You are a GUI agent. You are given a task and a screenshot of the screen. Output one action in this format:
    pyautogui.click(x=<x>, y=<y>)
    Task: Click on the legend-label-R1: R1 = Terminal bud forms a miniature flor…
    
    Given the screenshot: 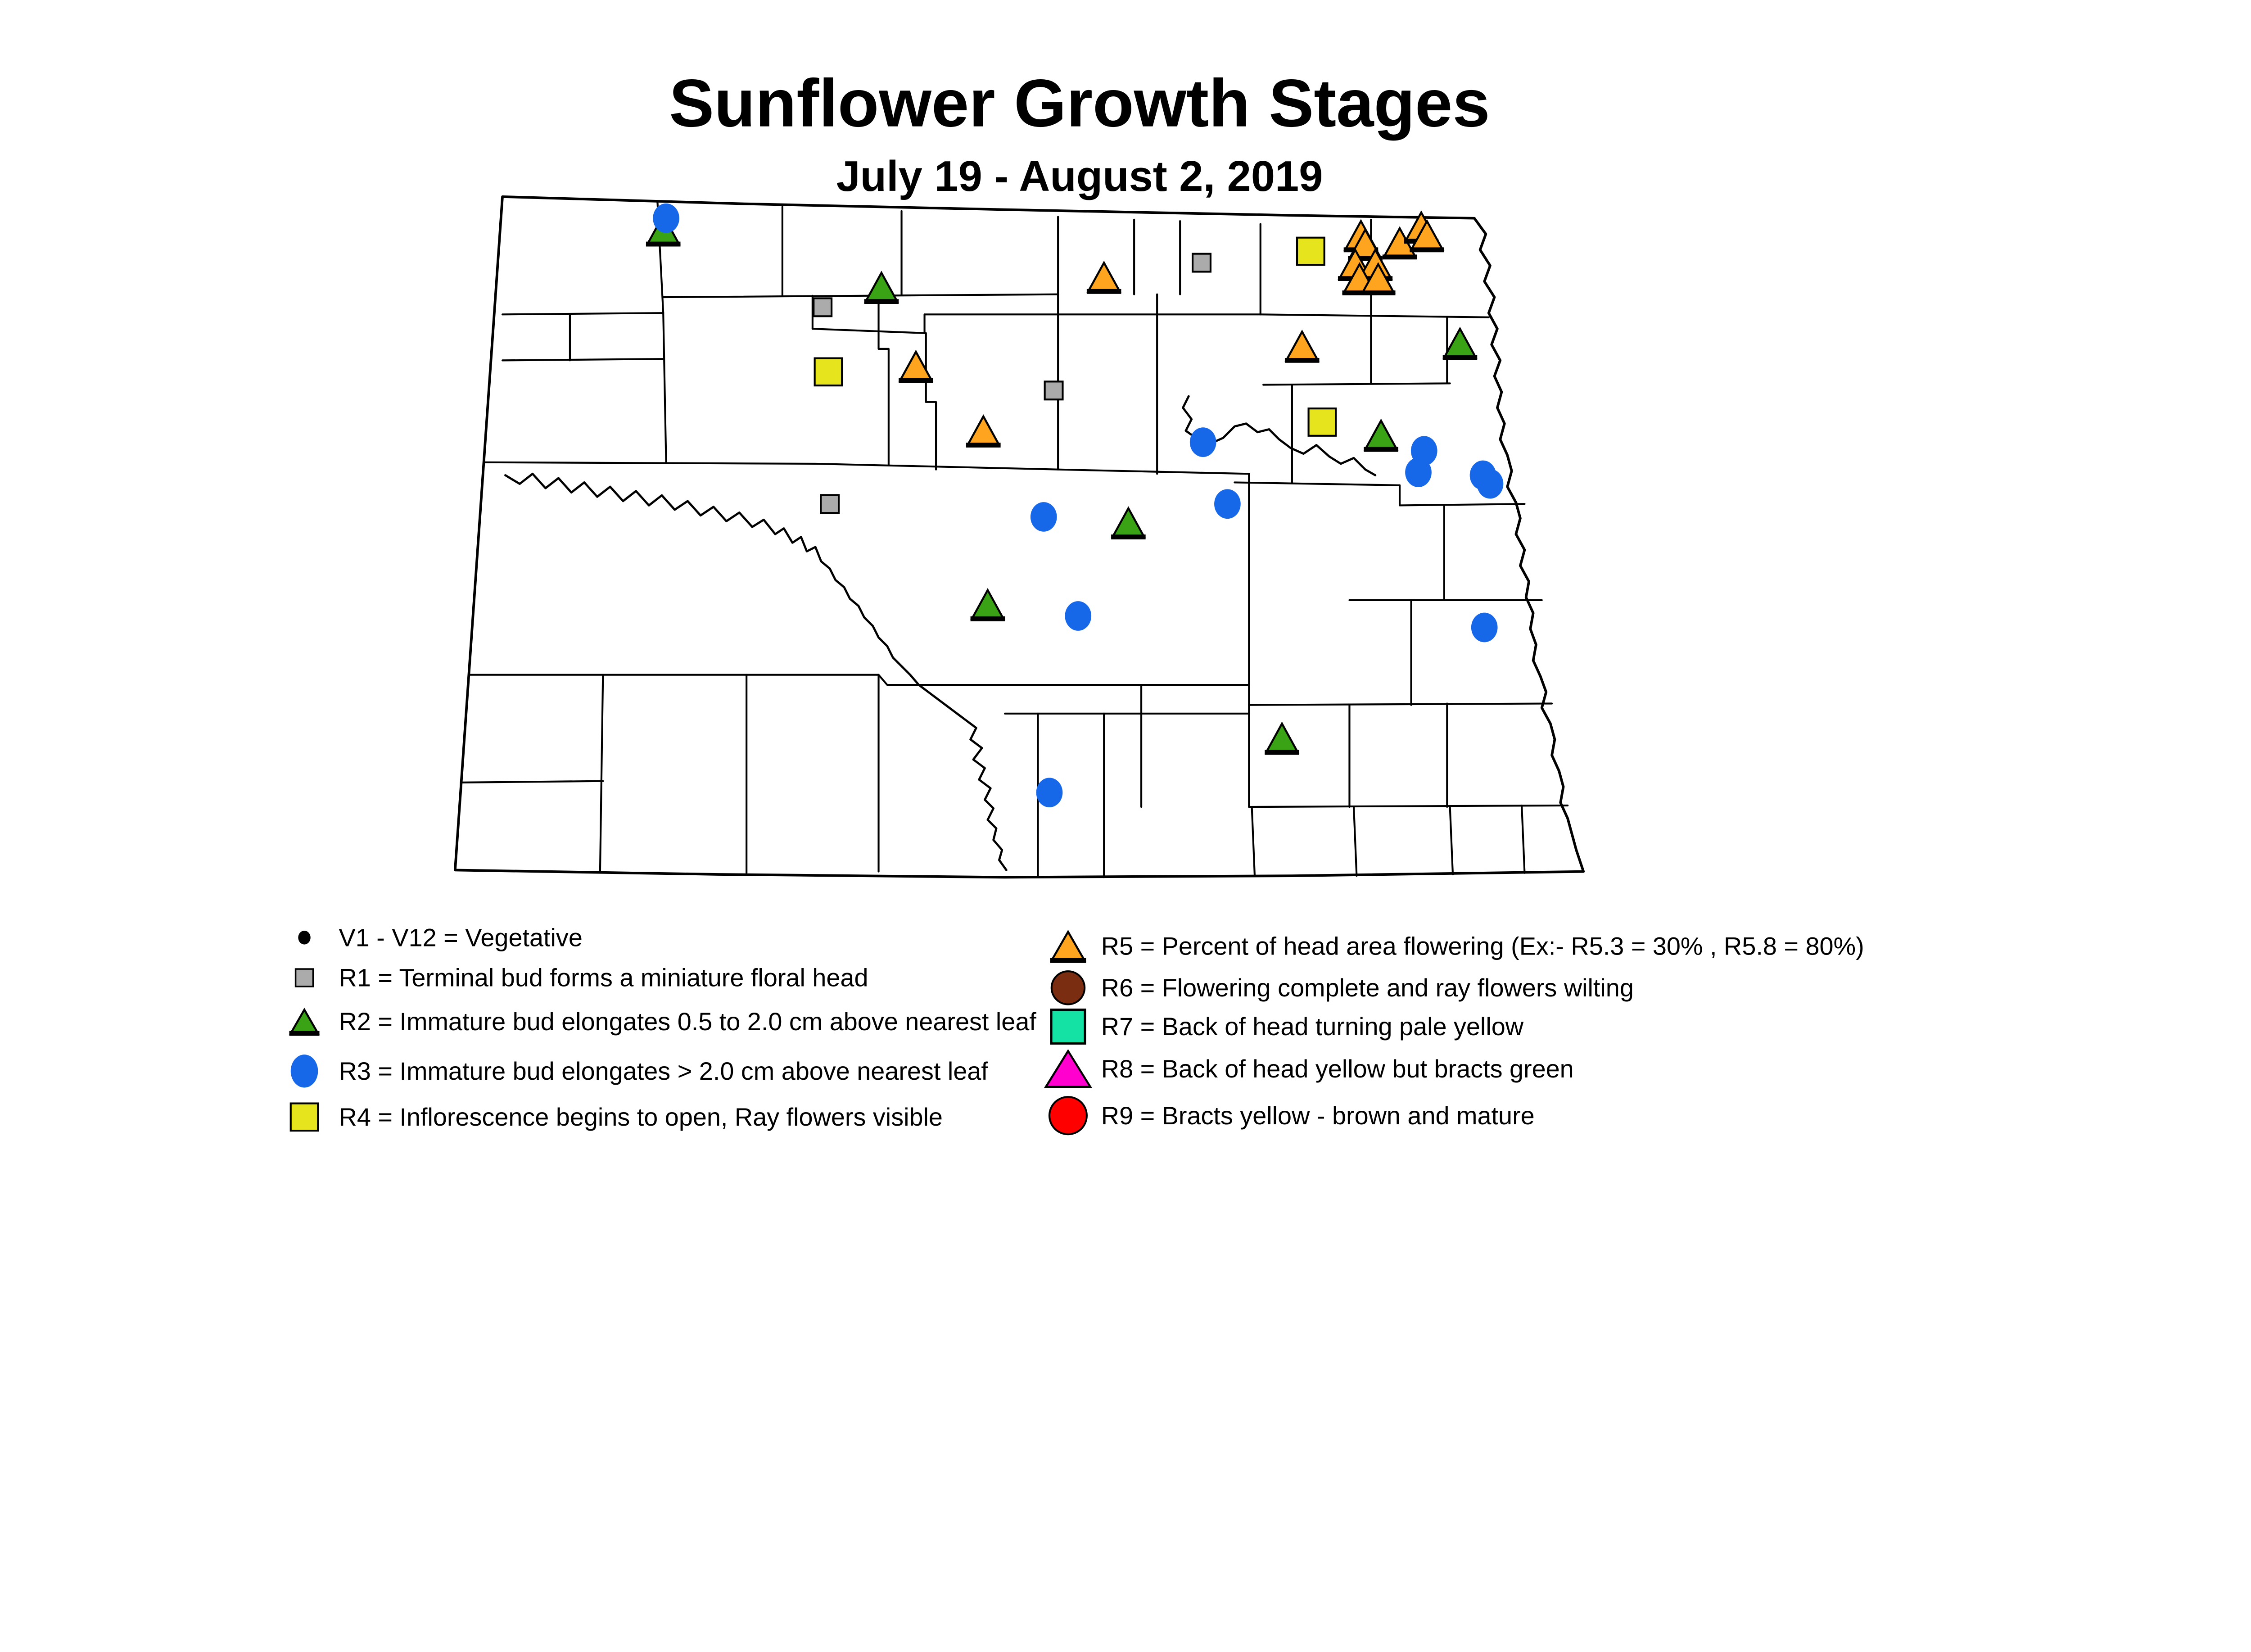 What is the action you would take?
    pyautogui.click(x=603, y=978)
    